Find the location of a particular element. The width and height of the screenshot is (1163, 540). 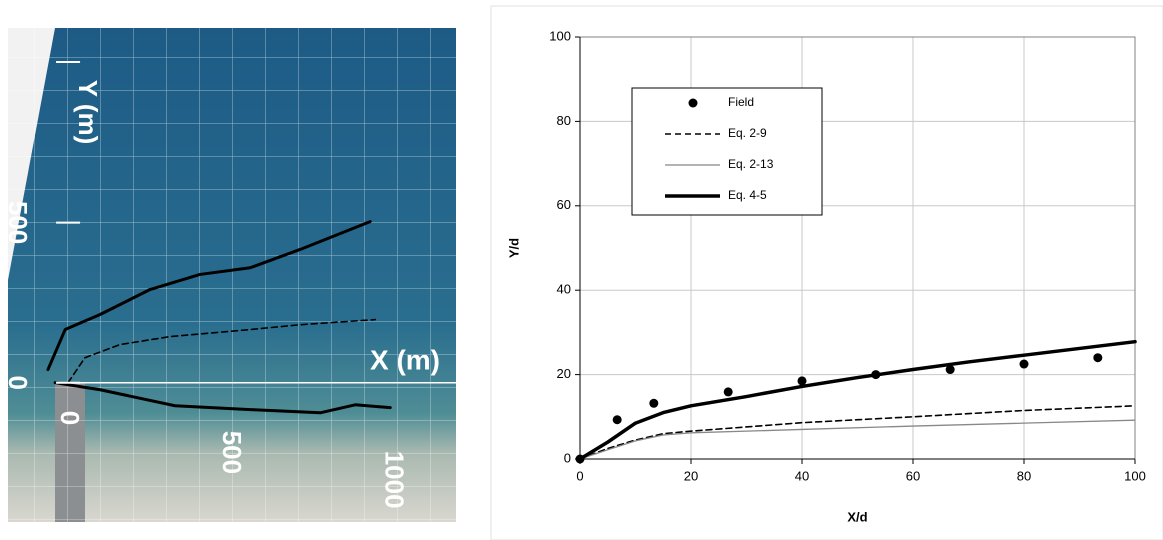

y-tick-label: 500 is located at coordinates (18, 222).